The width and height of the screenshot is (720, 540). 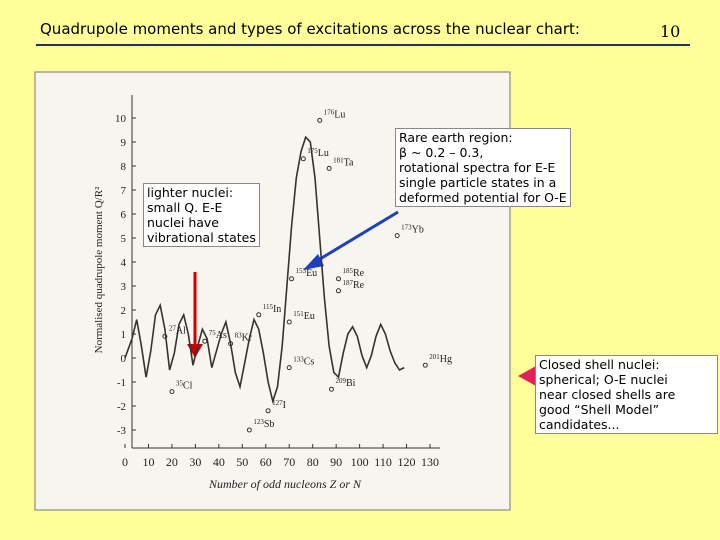 What do you see at coordinates (239, 336) in the screenshot?
I see `mass-number: 83` at bounding box center [239, 336].